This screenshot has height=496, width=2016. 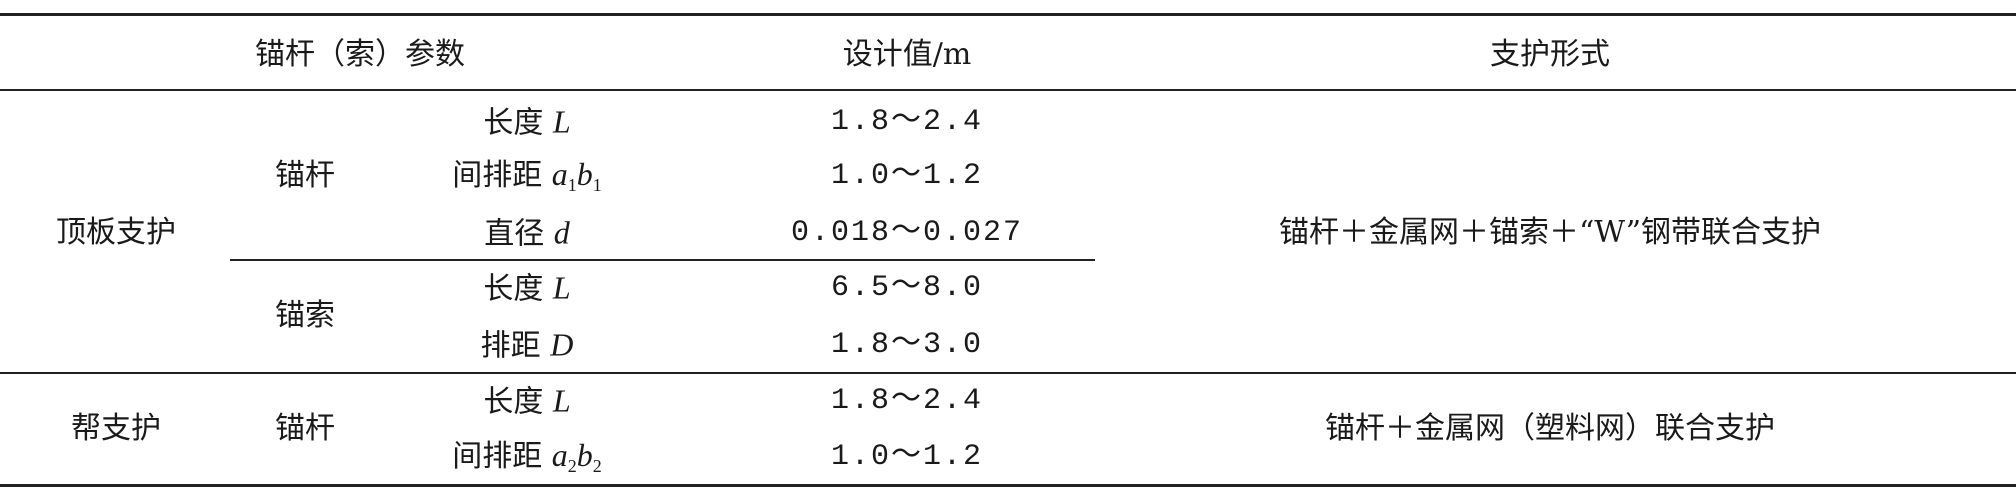 I want to click on value-cell: 6.5～8.0, so click(x=907, y=288).